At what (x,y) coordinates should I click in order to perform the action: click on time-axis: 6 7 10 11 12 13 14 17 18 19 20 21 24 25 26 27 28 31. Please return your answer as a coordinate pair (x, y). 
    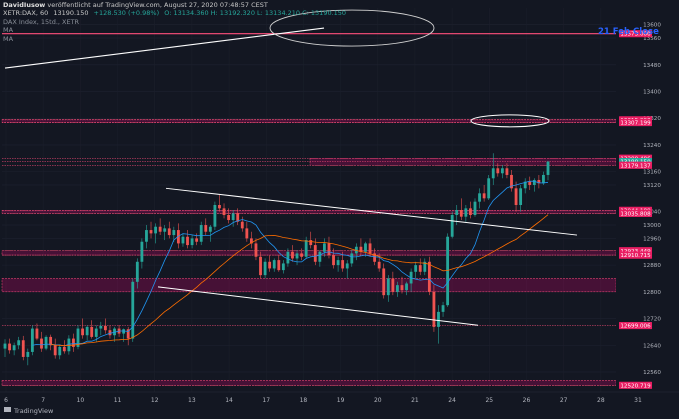
    Looking at the image, I should click on (339, 405).